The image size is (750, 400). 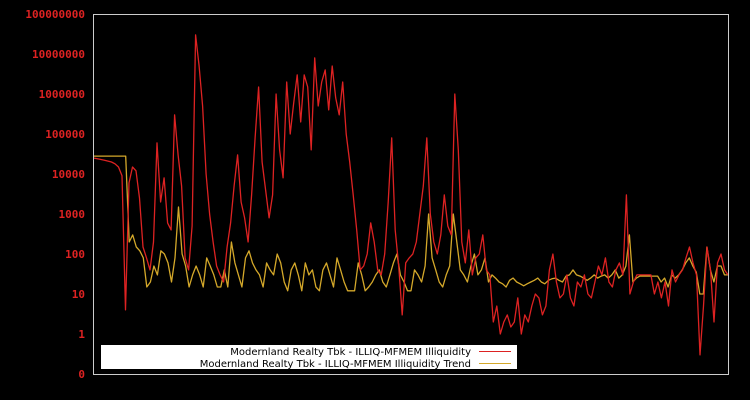 I want to click on y-tick-label: 100000000, so click(x=55, y=14).